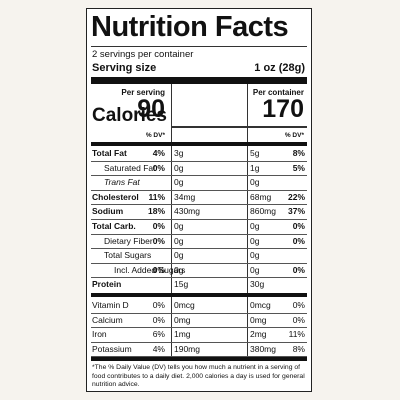 The image size is (400, 400). What do you see at coordinates (258, 334) in the screenshot?
I see `amount: 2mg` at bounding box center [258, 334].